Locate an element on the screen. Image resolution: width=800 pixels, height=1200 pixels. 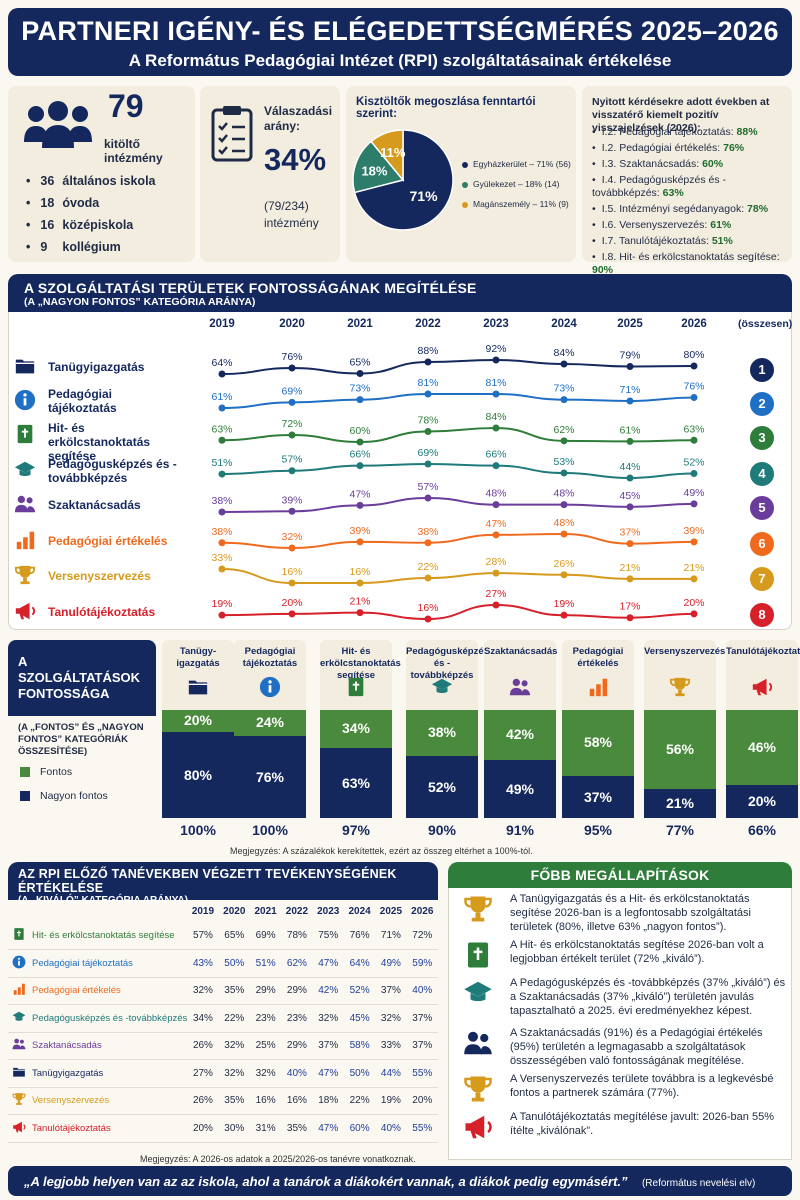
table-cell: 49% is located at coordinates (391, 963).